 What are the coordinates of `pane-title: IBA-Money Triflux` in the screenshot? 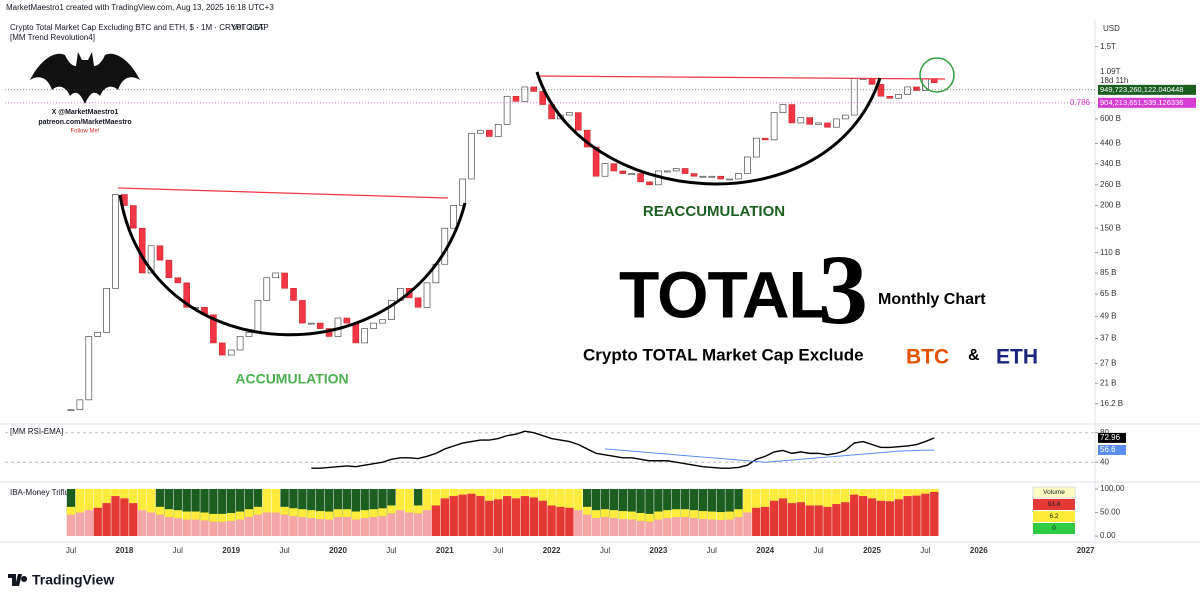 It's located at (41, 492).